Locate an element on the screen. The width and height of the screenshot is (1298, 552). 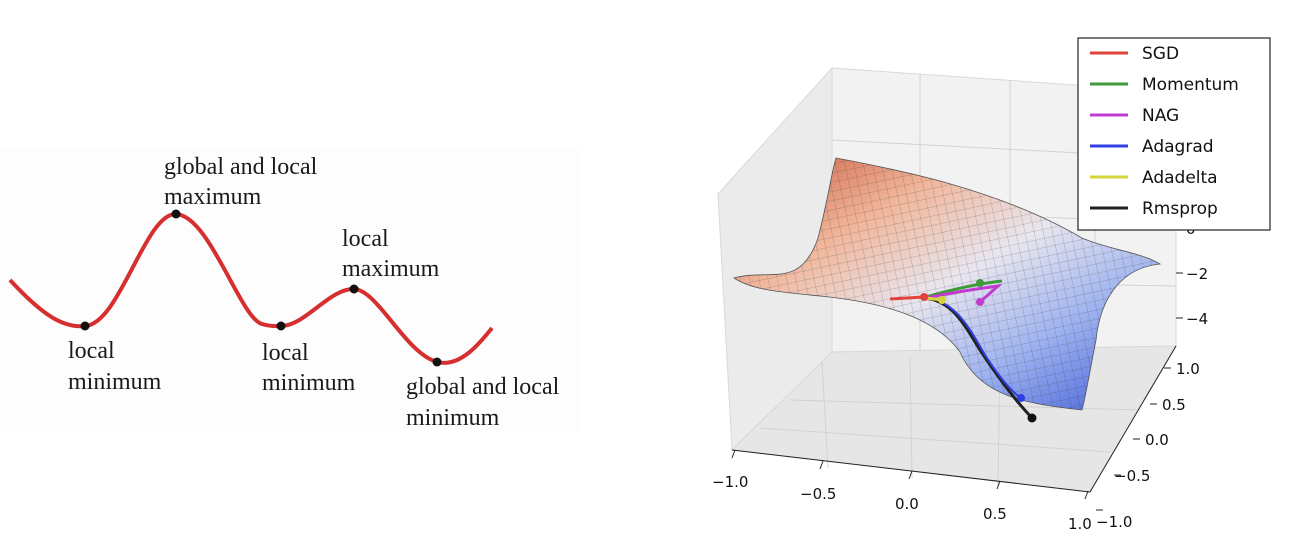
x-tick-label: −1.0 is located at coordinates (730, 482).